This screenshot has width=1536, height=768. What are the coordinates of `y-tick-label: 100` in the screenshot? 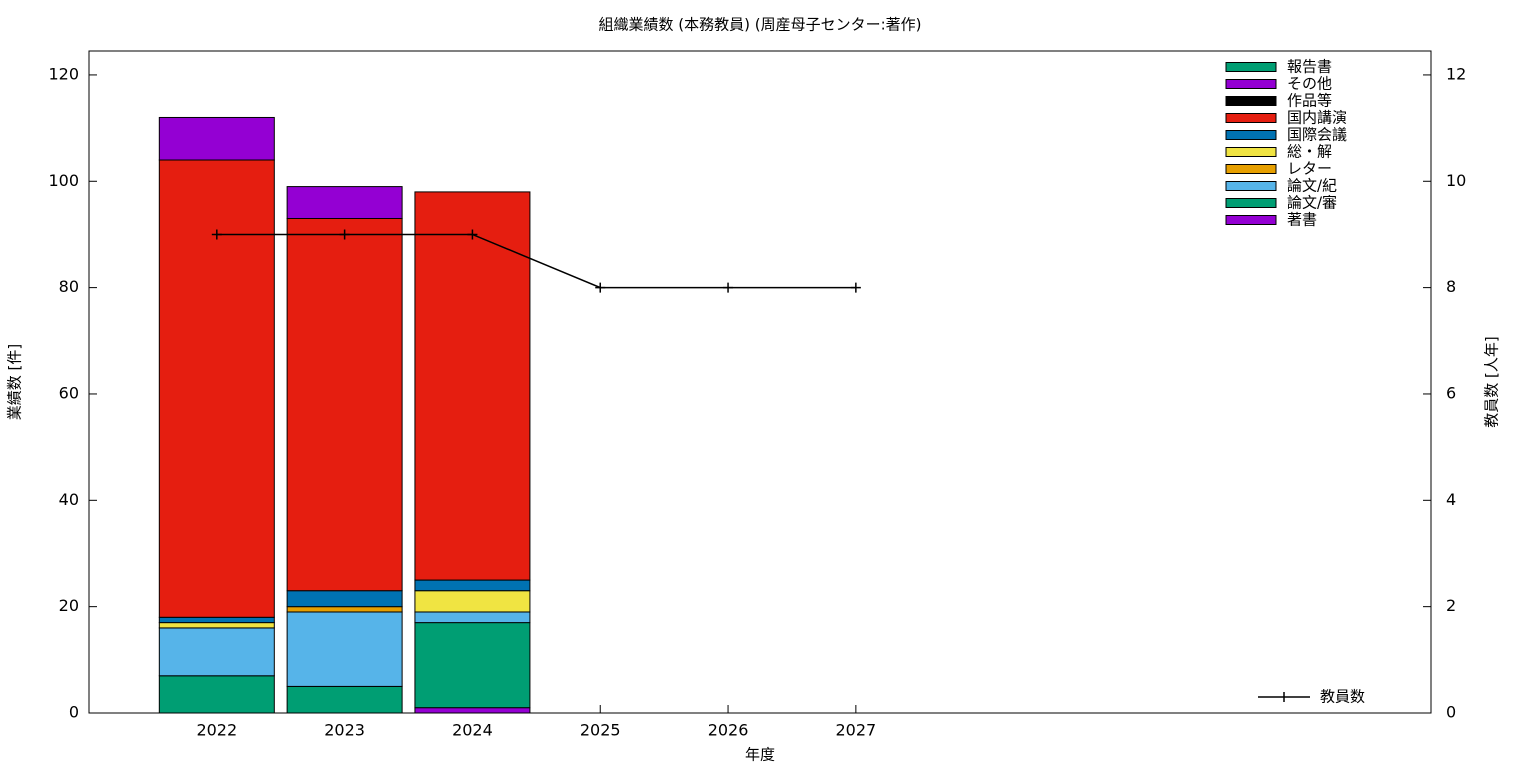 It's located at (63, 180).